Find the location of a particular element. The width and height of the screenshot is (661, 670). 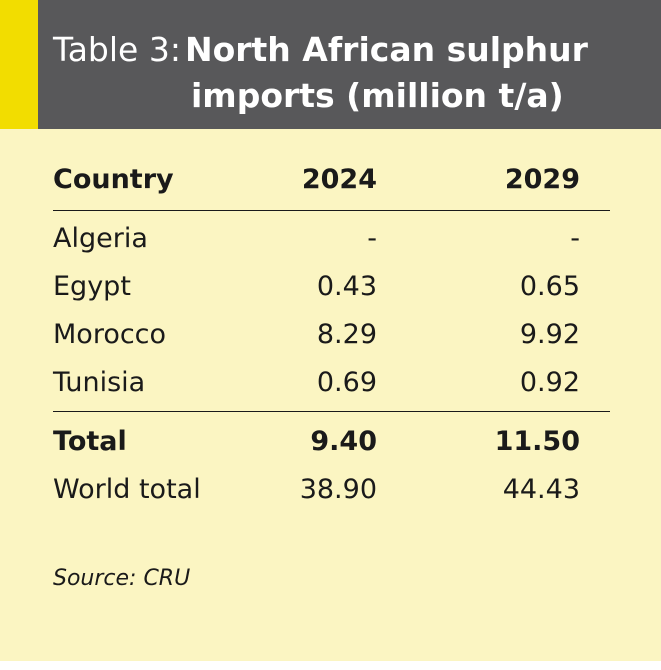

country-cell: Tunisia is located at coordinates (99, 382).